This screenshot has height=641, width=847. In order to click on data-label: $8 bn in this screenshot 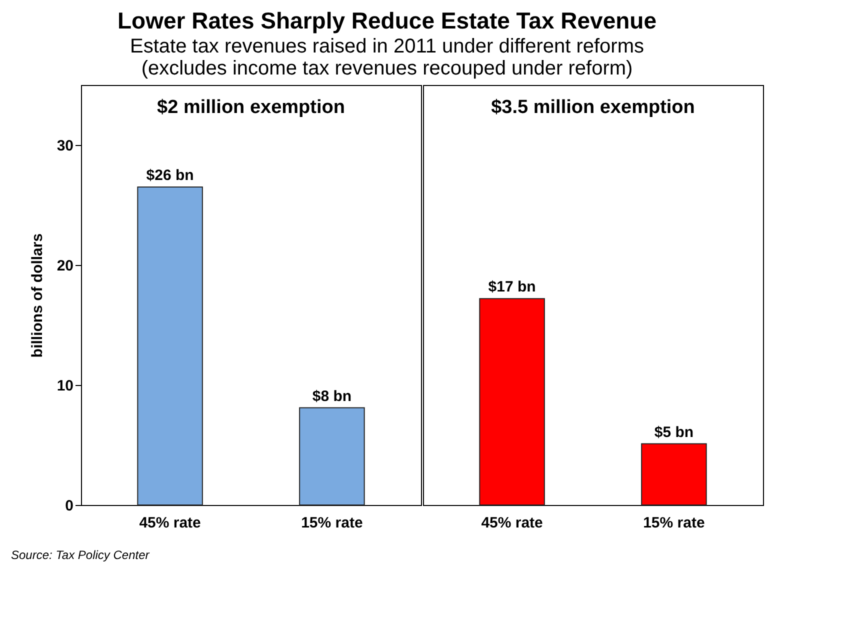, I will do `click(332, 396)`.